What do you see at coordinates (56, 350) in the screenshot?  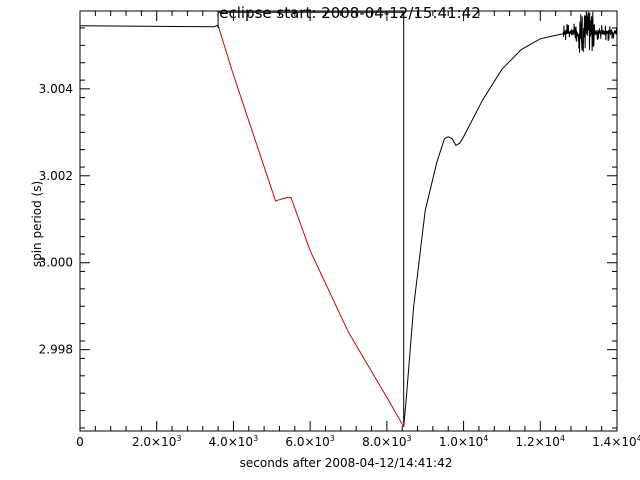 I see `y-tick-label: 2.998` at bounding box center [56, 350].